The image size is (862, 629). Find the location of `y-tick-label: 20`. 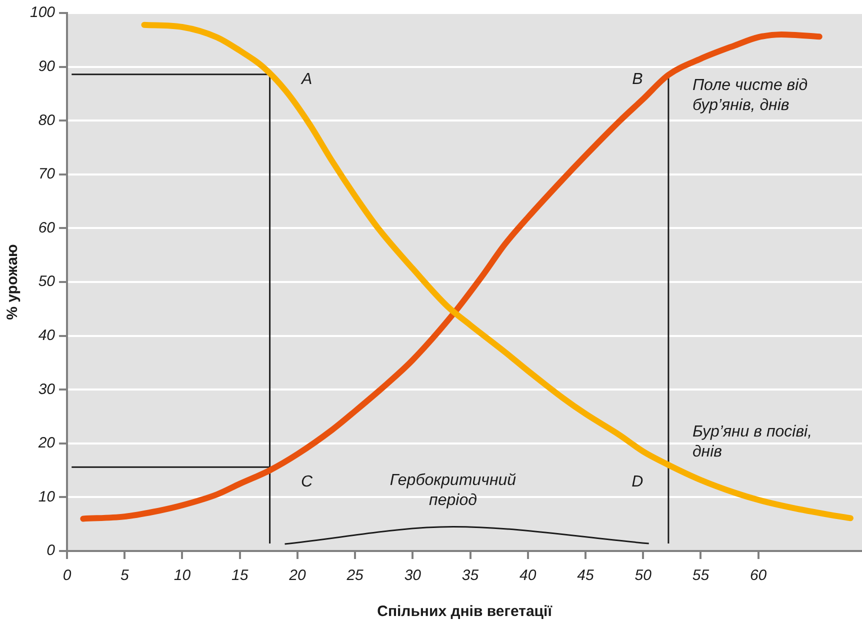

y-tick-label: 20 is located at coordinates (46, 443).